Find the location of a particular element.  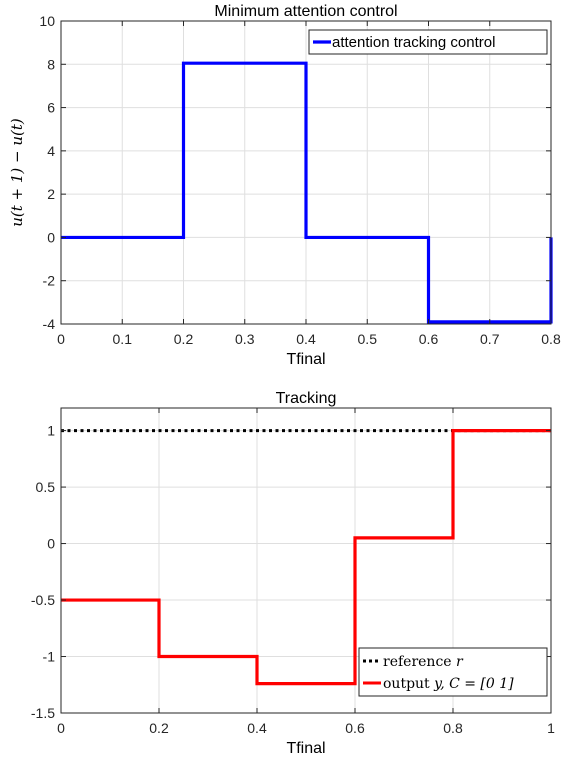

legend-entry-prefix: output is located at coordinates (408, 684).